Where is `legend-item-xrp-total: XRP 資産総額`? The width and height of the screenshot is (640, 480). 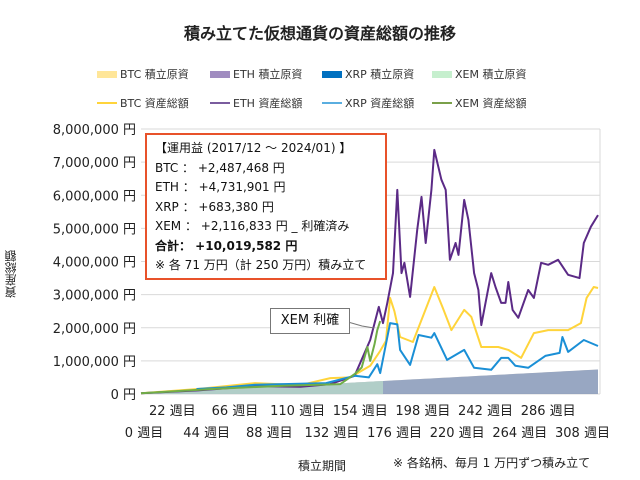
legend-item-xrp-total: XRP 資産総額 is located at coordinates (368, 103).